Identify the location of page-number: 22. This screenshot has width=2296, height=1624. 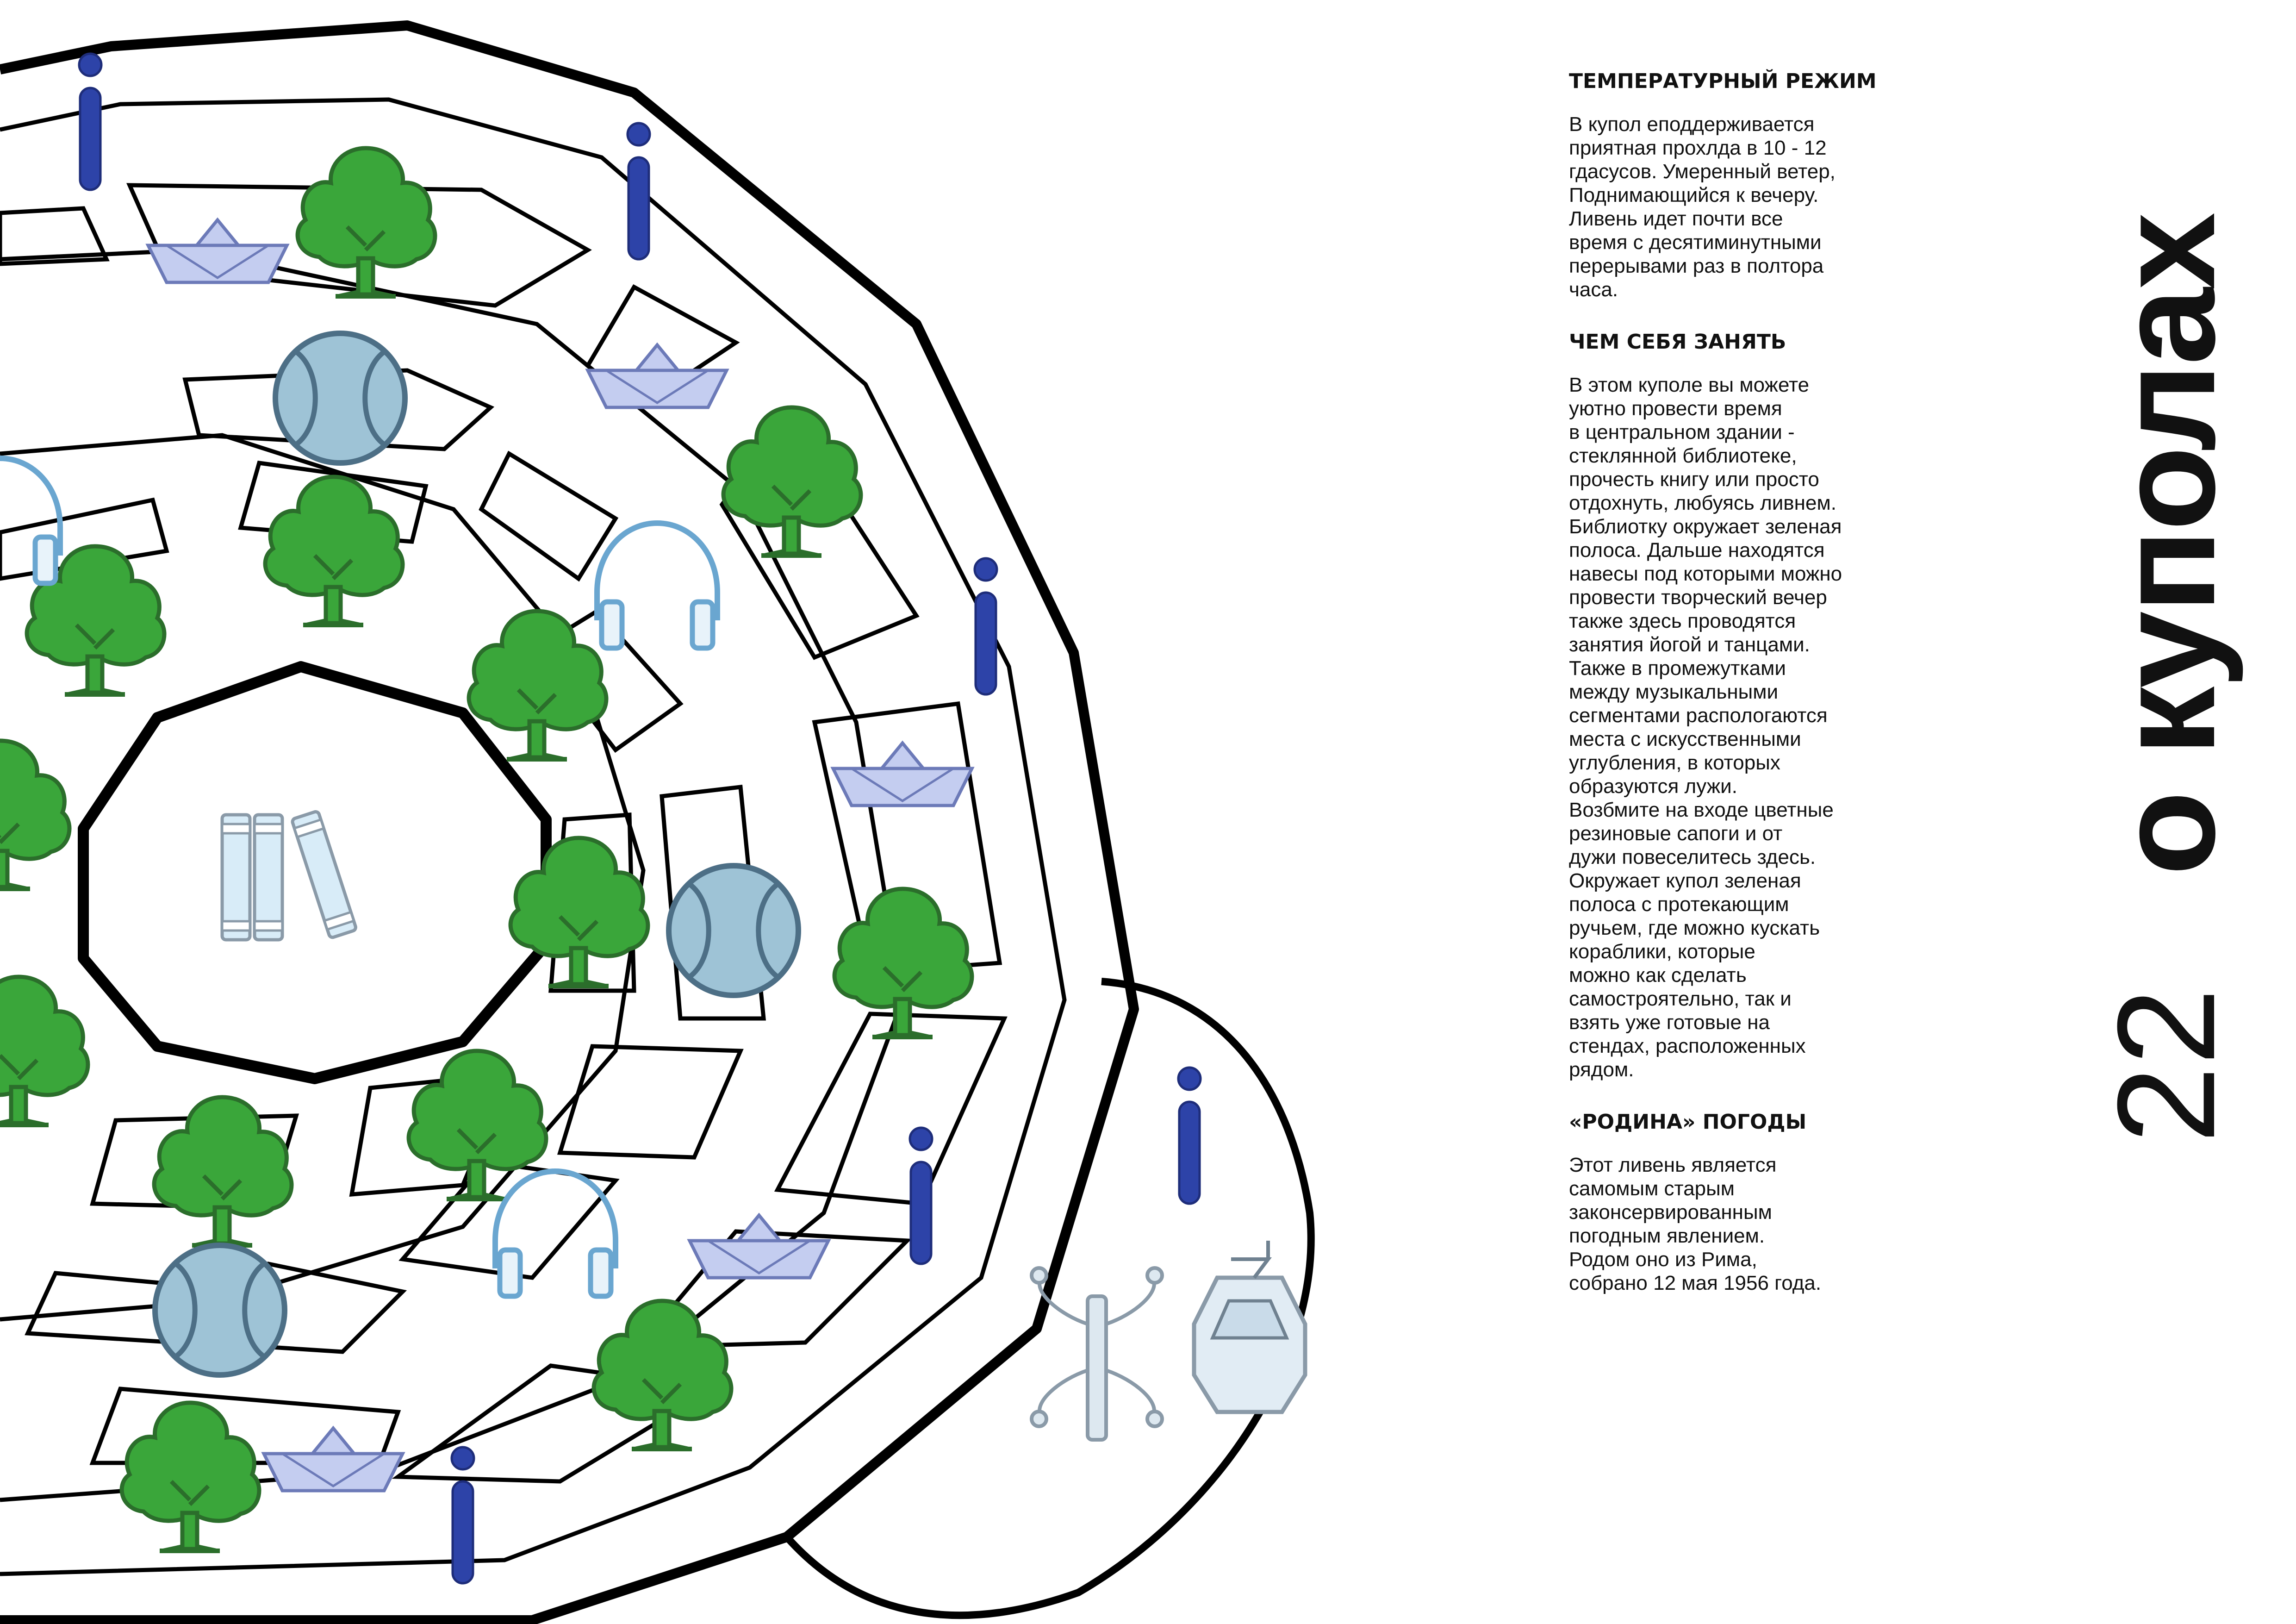
(2166, 1065).